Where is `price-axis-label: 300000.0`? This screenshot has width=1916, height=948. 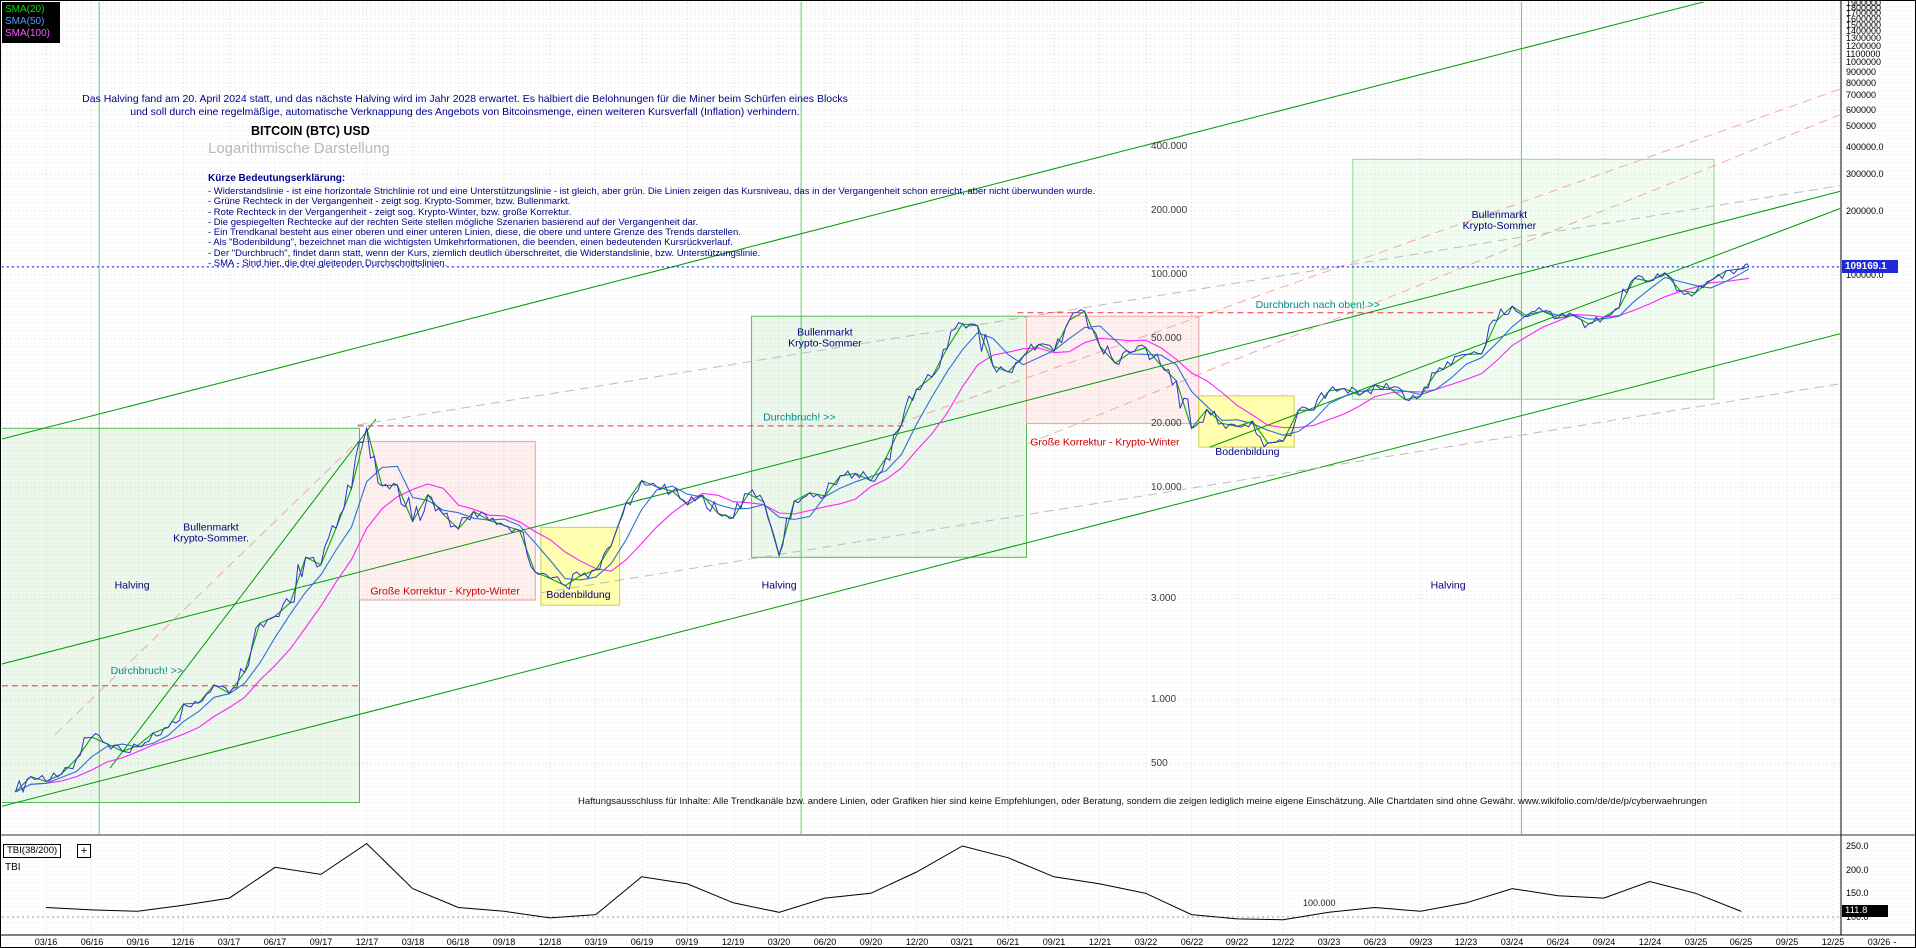
price-axis-label: 300000.0 is located at coordinates (1865, 174).